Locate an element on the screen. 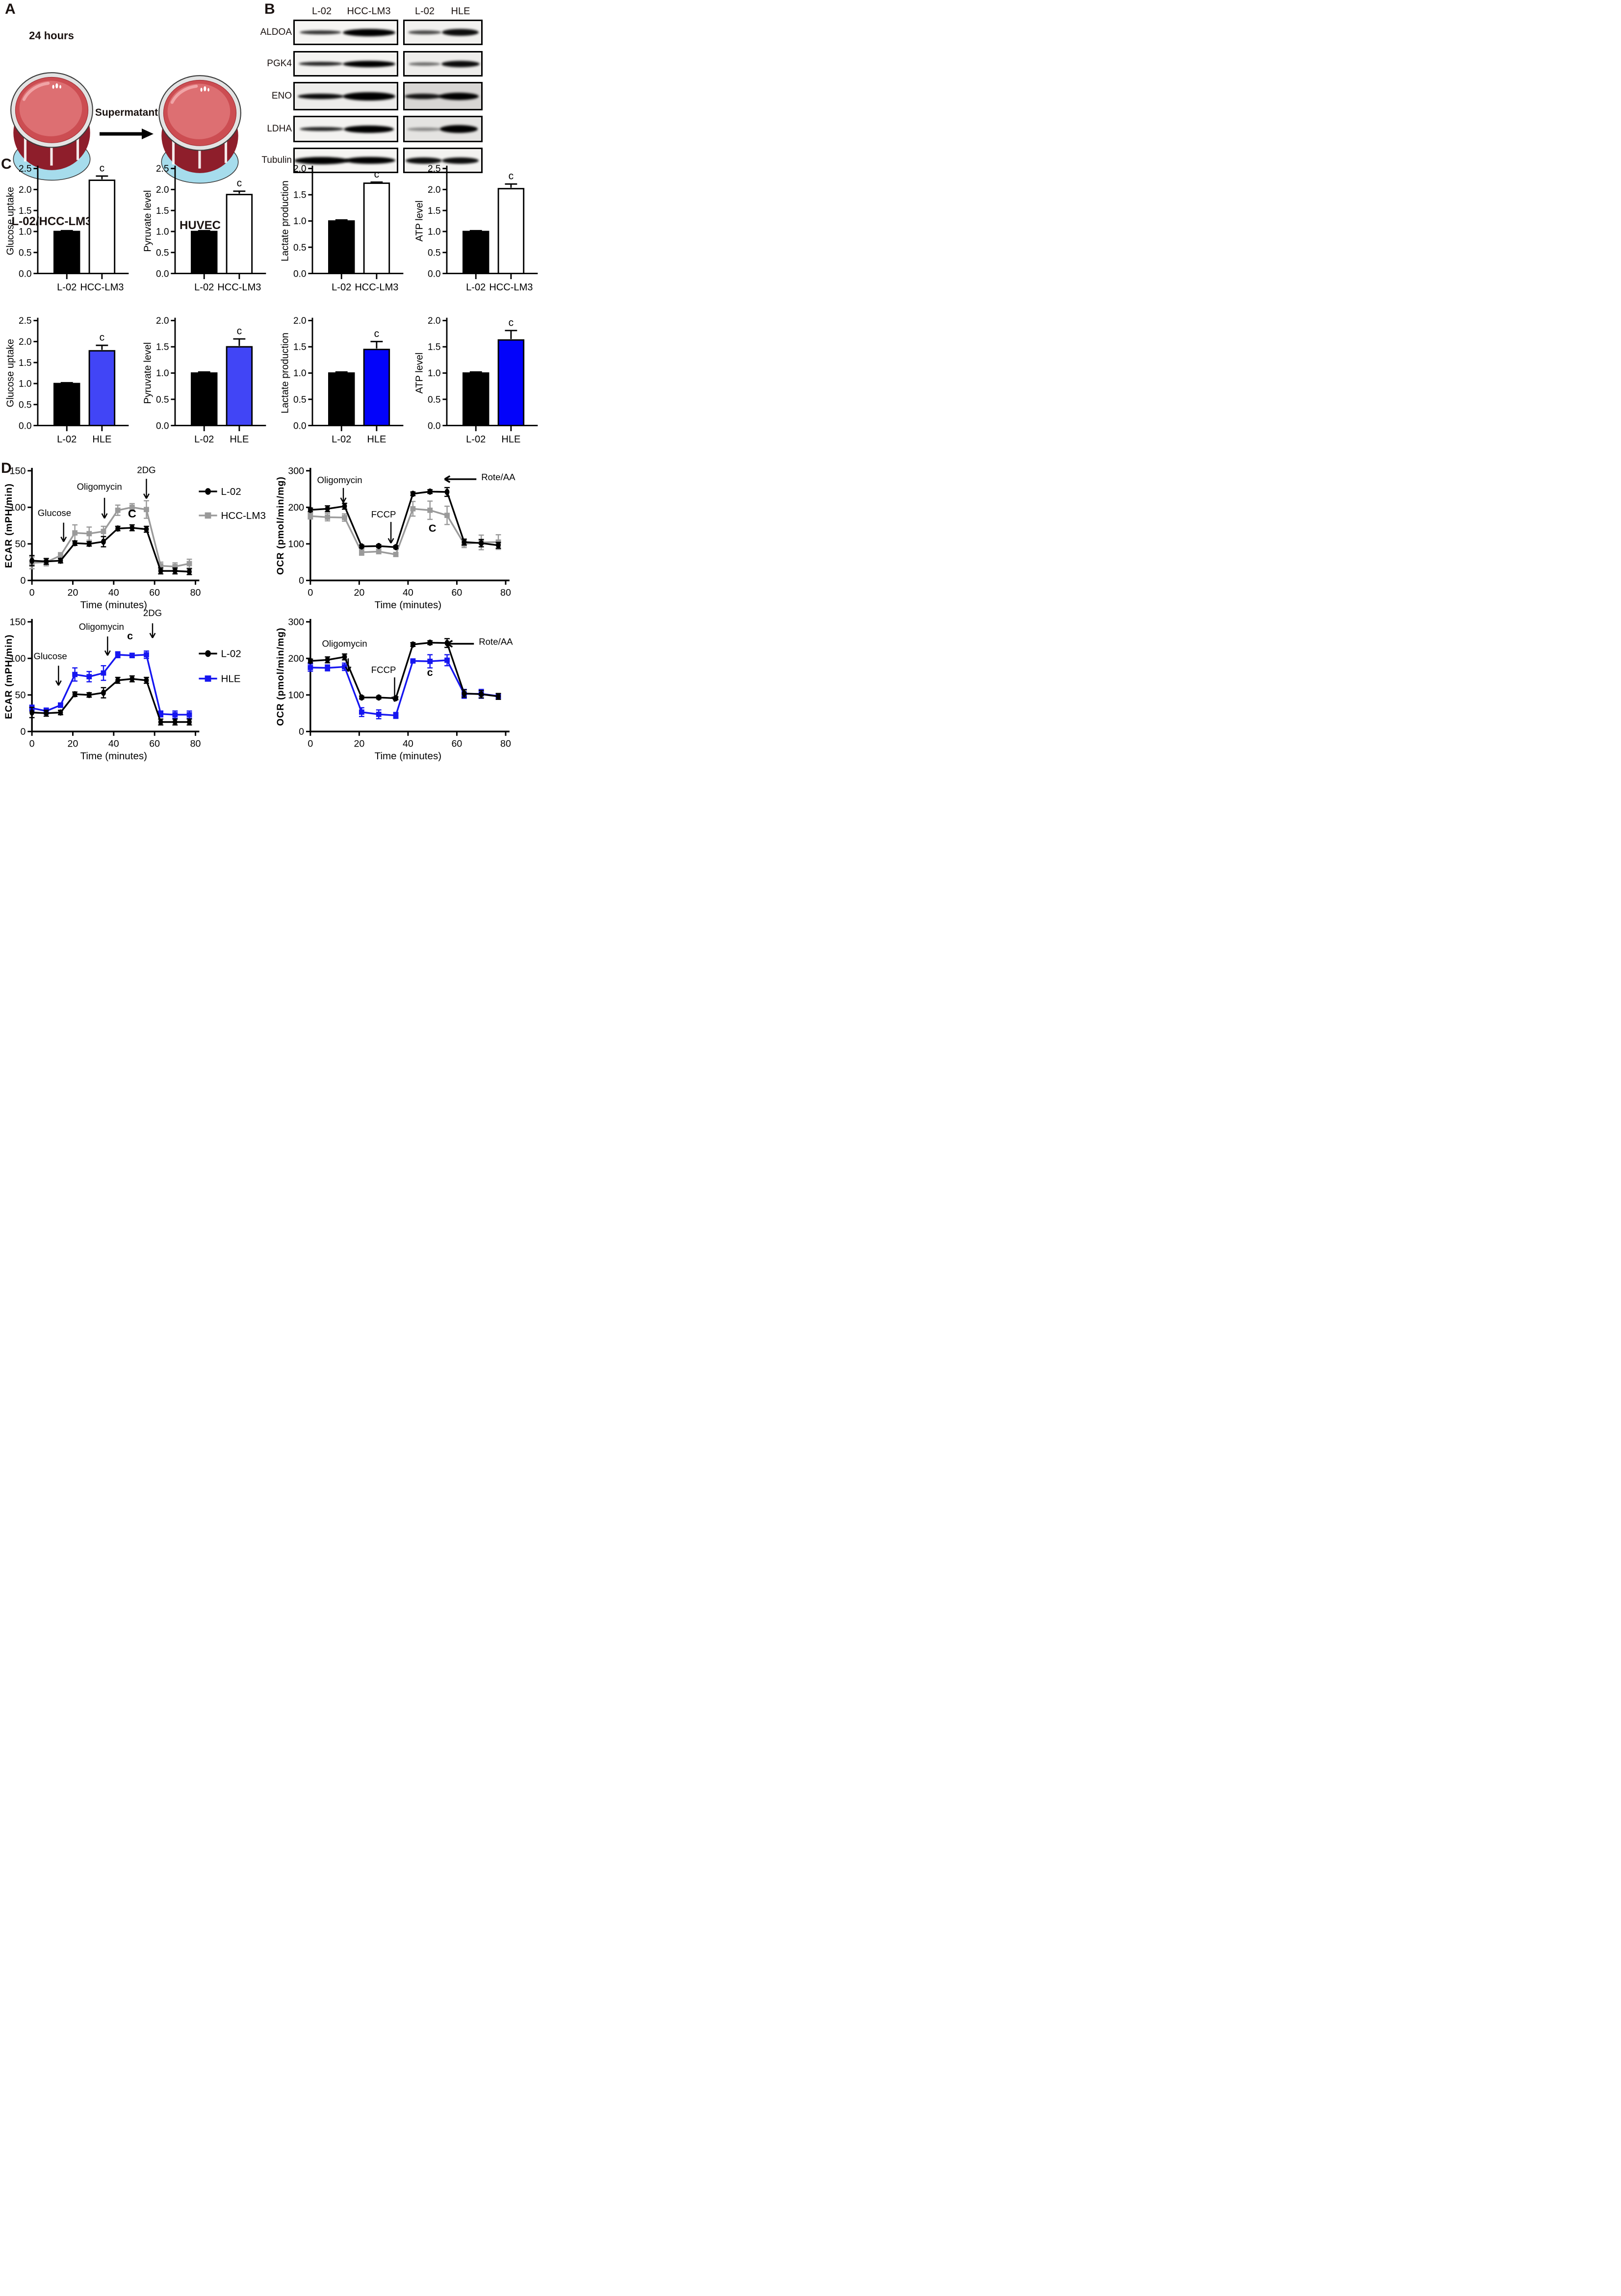  chart-atp-level-hle: 0.0 0.5 1.0 1.5 2.0 L-02 HLE c ATP level is located at coordinates (476, 381).